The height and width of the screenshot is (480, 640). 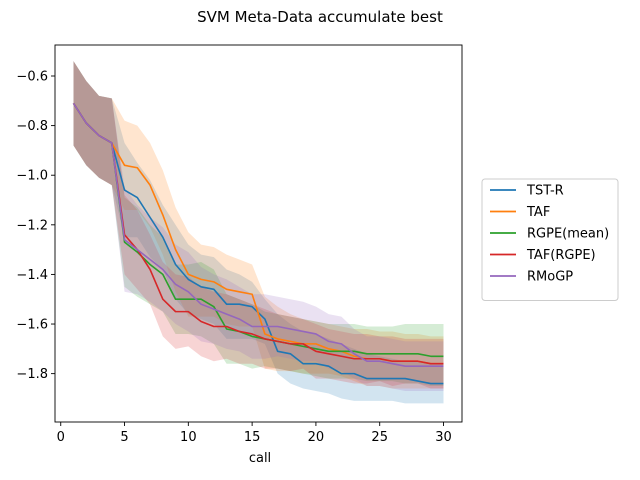 What do you see at coordinates (252, 437) in the screenshot?
I see `x-tick-label: 15` at bounding box center [252, 437].